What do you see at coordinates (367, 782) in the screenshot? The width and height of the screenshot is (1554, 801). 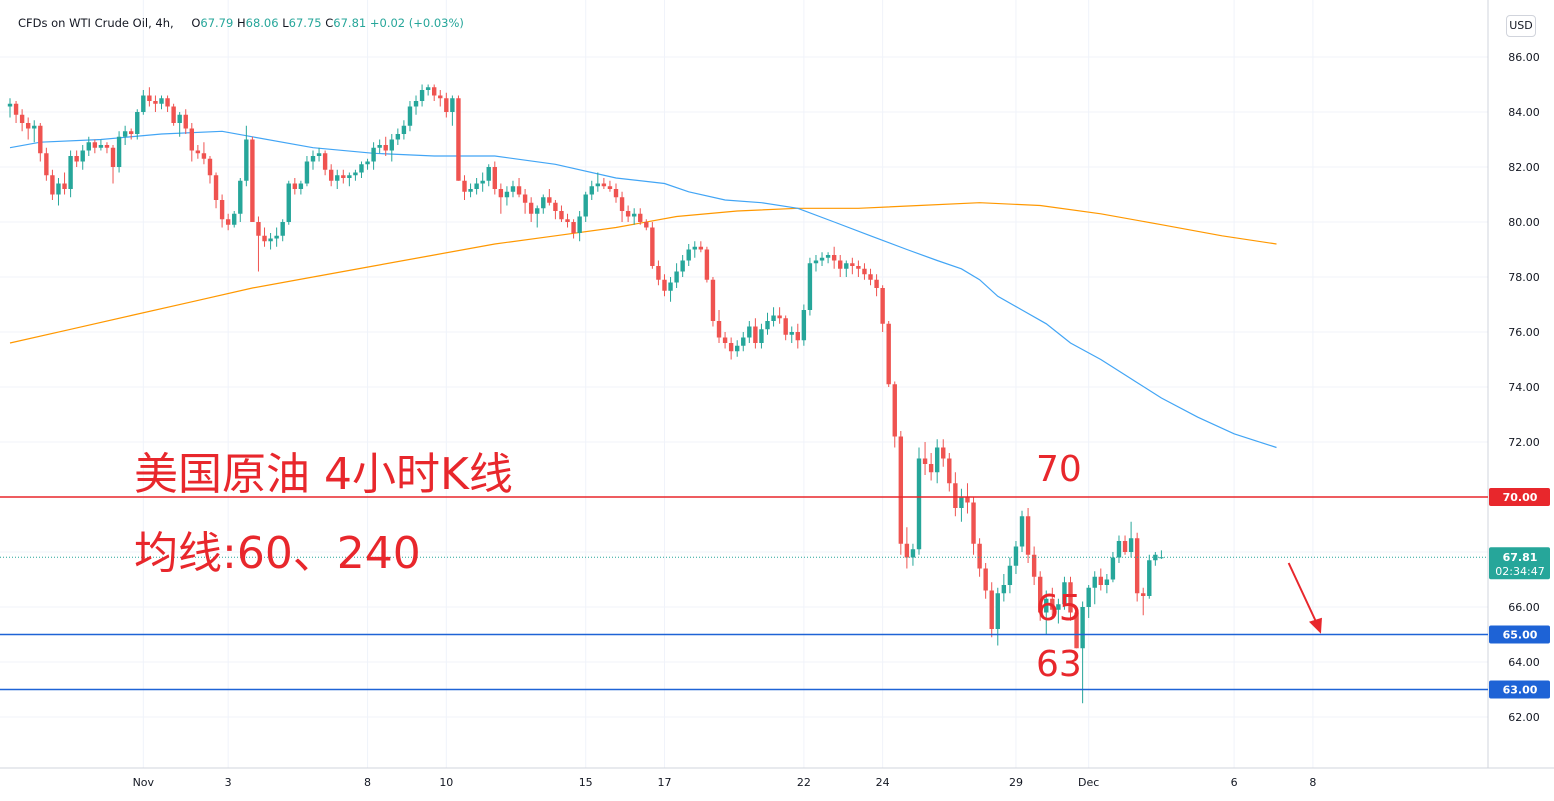 I see `x-tick-label: 8` at bounding box center [367, 782].